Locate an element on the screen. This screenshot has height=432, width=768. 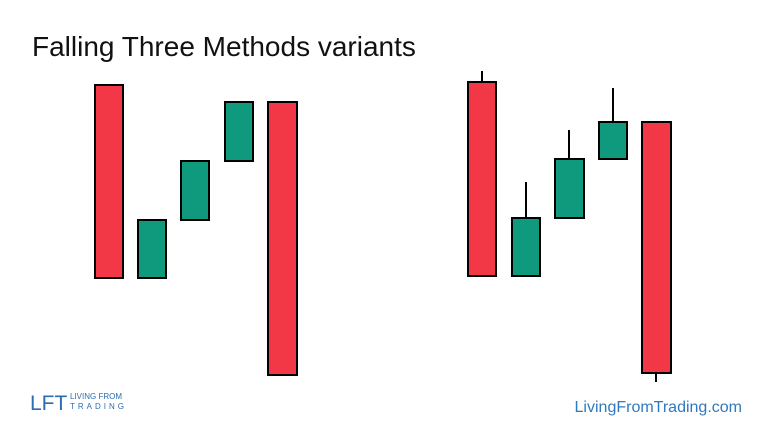
logo-line: LIVING FROM is located at coordinates (96, 396).